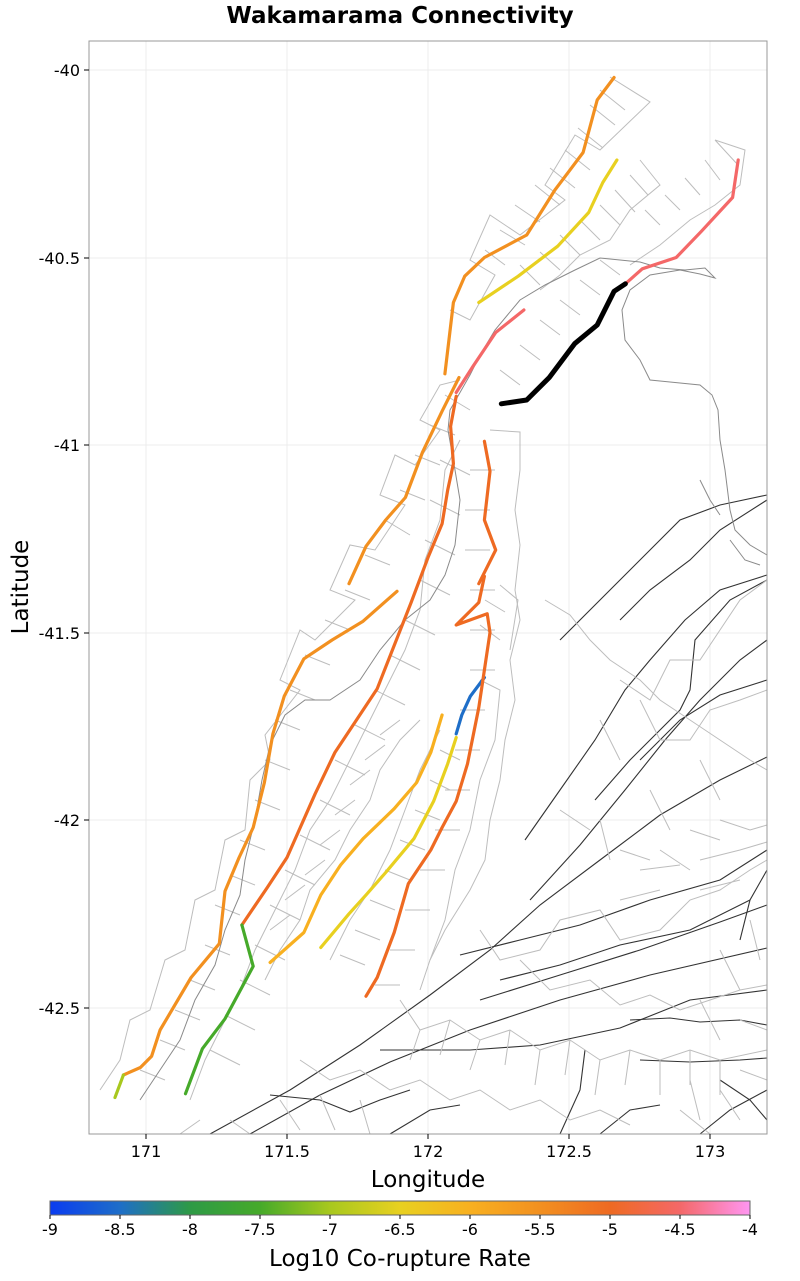  Describe the element at coordinates (330, 1229) in the screenshot. I see `colorbar-tick-label: -7` at that location.